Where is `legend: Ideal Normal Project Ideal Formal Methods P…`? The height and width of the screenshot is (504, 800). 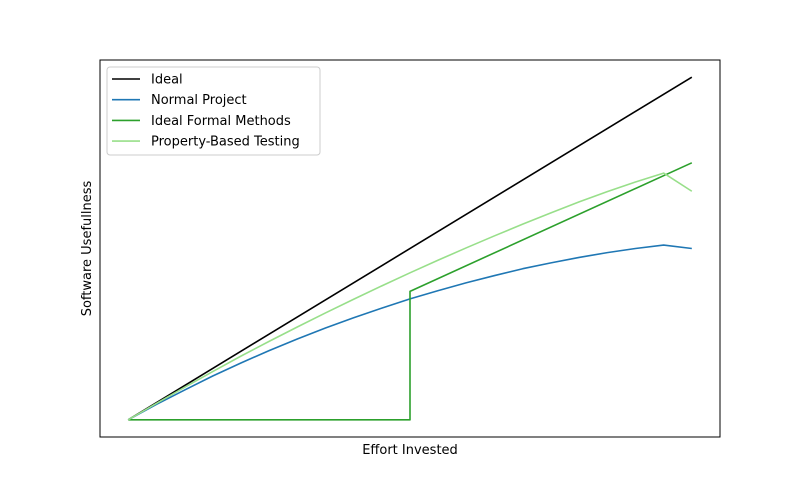
legend: Ideal Normal Project Ideal Formal Methods P… is located at coordinates (213, 111).